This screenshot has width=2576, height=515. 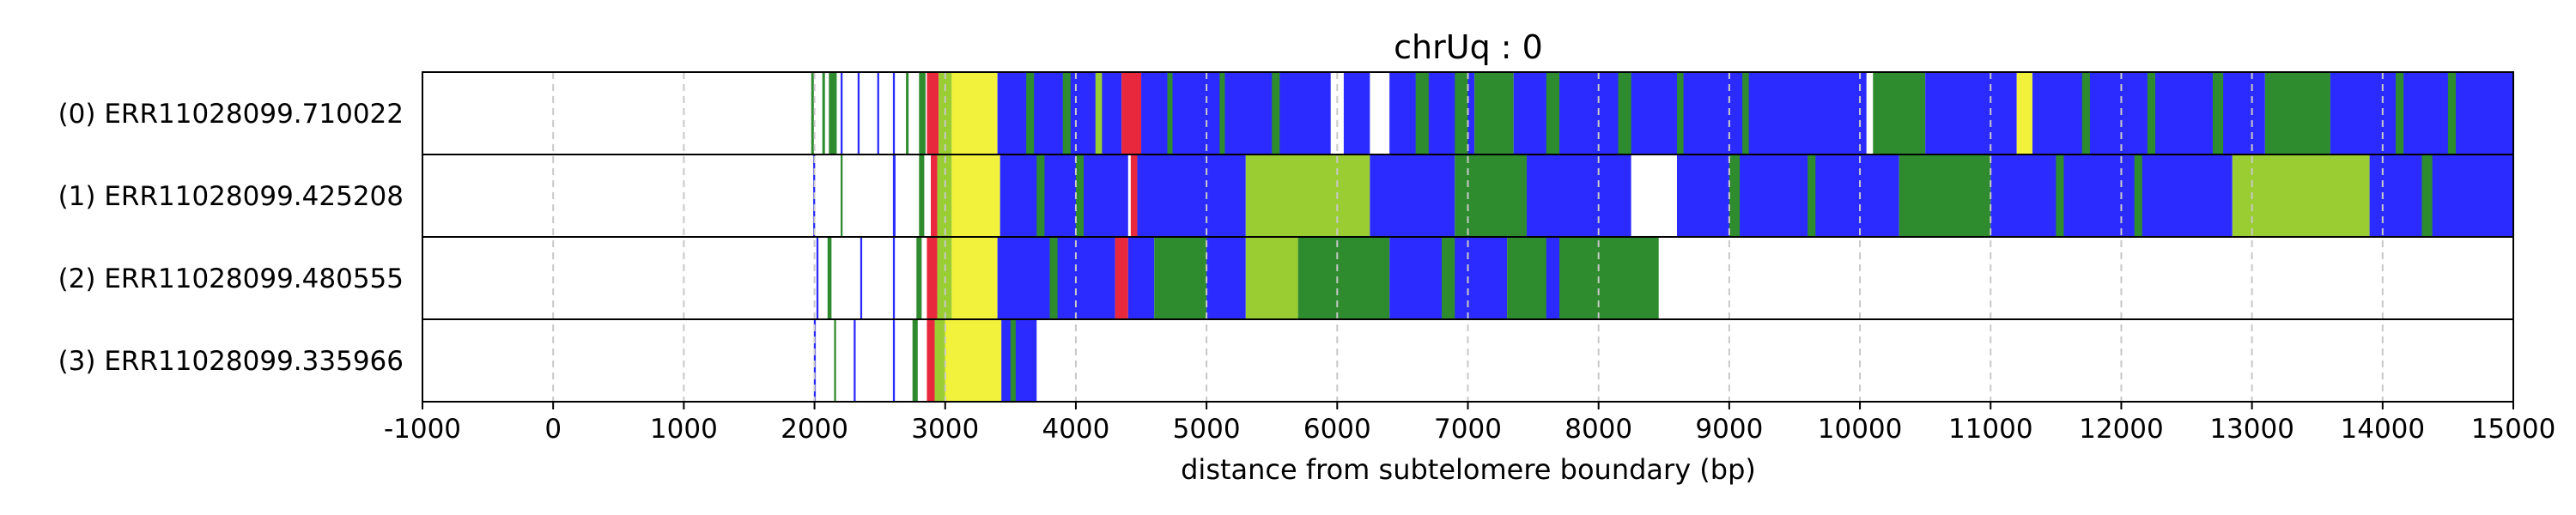 What do you see at coordinates (1990, 429) in the screenshot?
I see `x-tick-label: 11000` at bounding box center [1990, 429].